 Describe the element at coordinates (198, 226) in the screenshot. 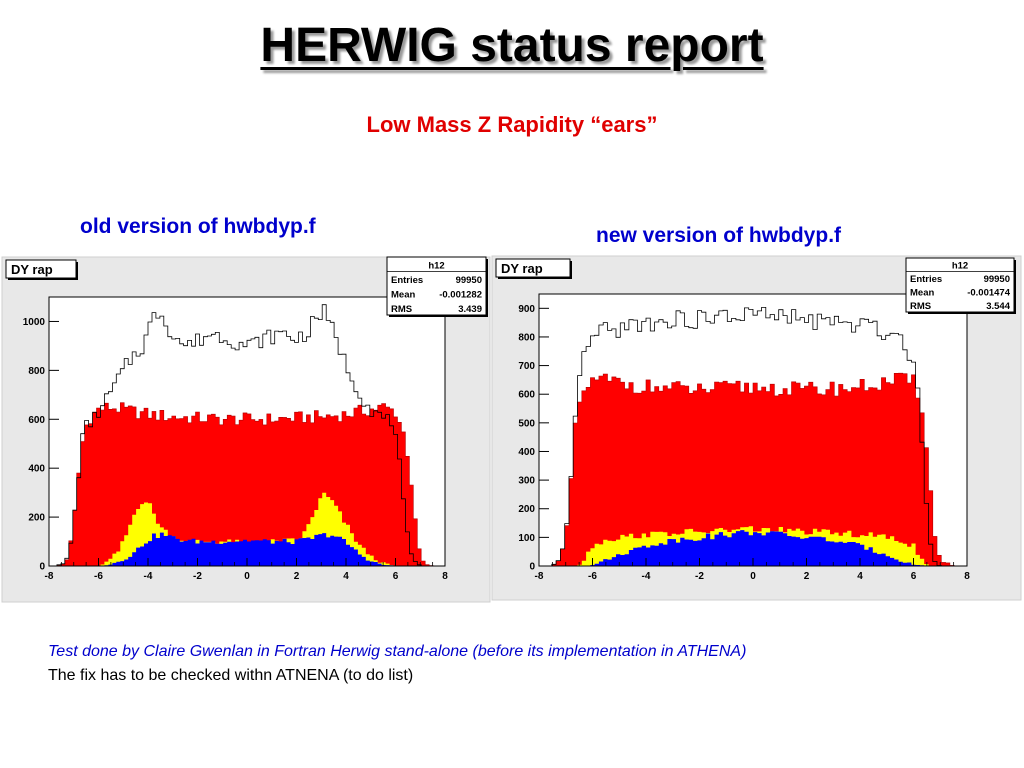

I see `caption-old-version: old version of hwbdyp.f` at that location.